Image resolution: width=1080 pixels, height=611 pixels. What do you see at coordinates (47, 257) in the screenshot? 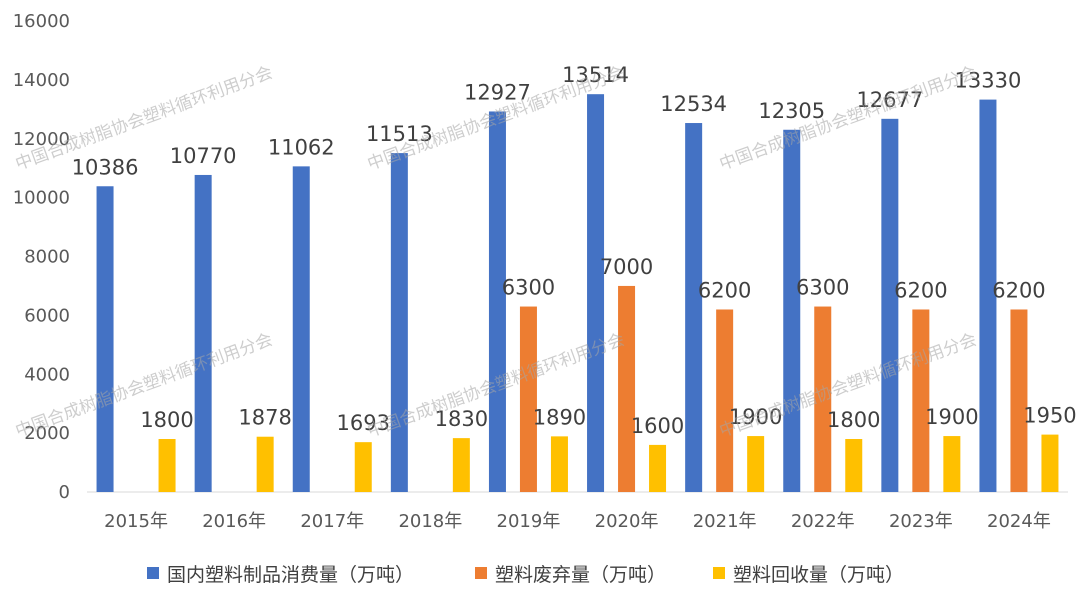
I see `y-tick-label: 8000` at bounding box center [47, 257].